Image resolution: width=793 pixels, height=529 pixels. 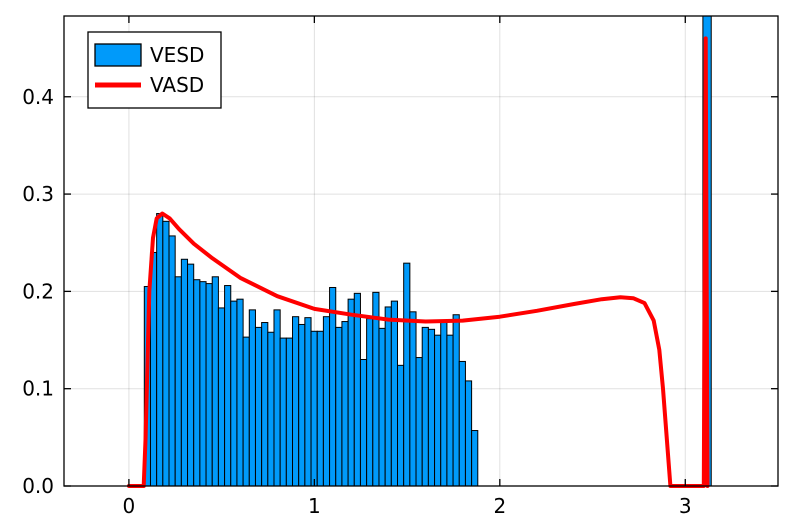 I want to click on legend: VESD VASD, so click(x=154, y=70).